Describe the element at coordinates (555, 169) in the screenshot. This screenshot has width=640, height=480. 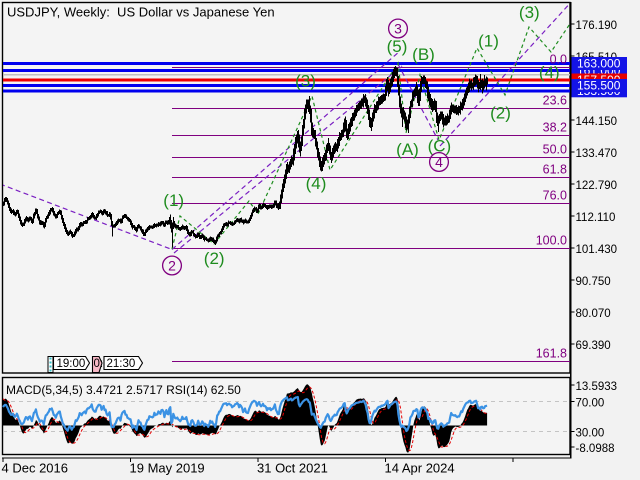
I see `svg-text: 61.8` at that location.